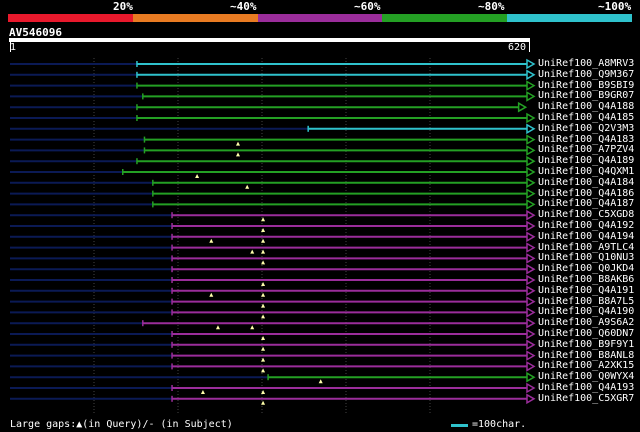 The image size is (640, 432). I want to click on hit-label: UniRef100_Q60DN7, so click(586, 333).